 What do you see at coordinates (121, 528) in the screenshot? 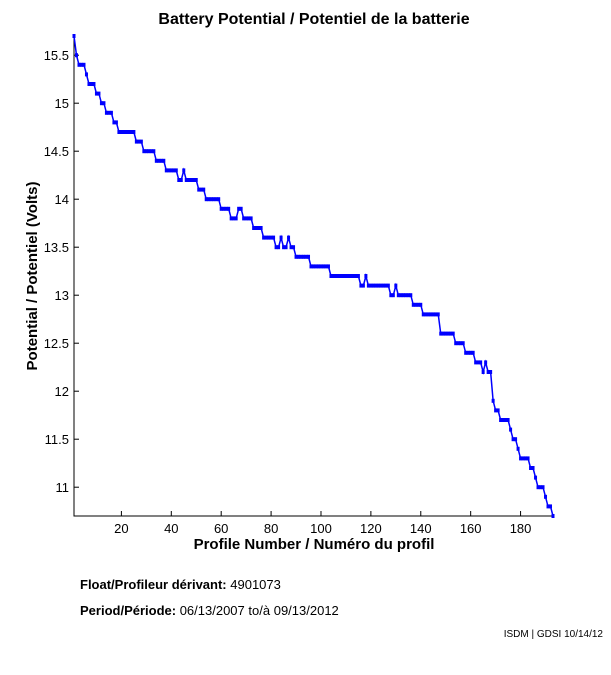
I see `x-tick-label: 20` at bounding box center [121, 528].